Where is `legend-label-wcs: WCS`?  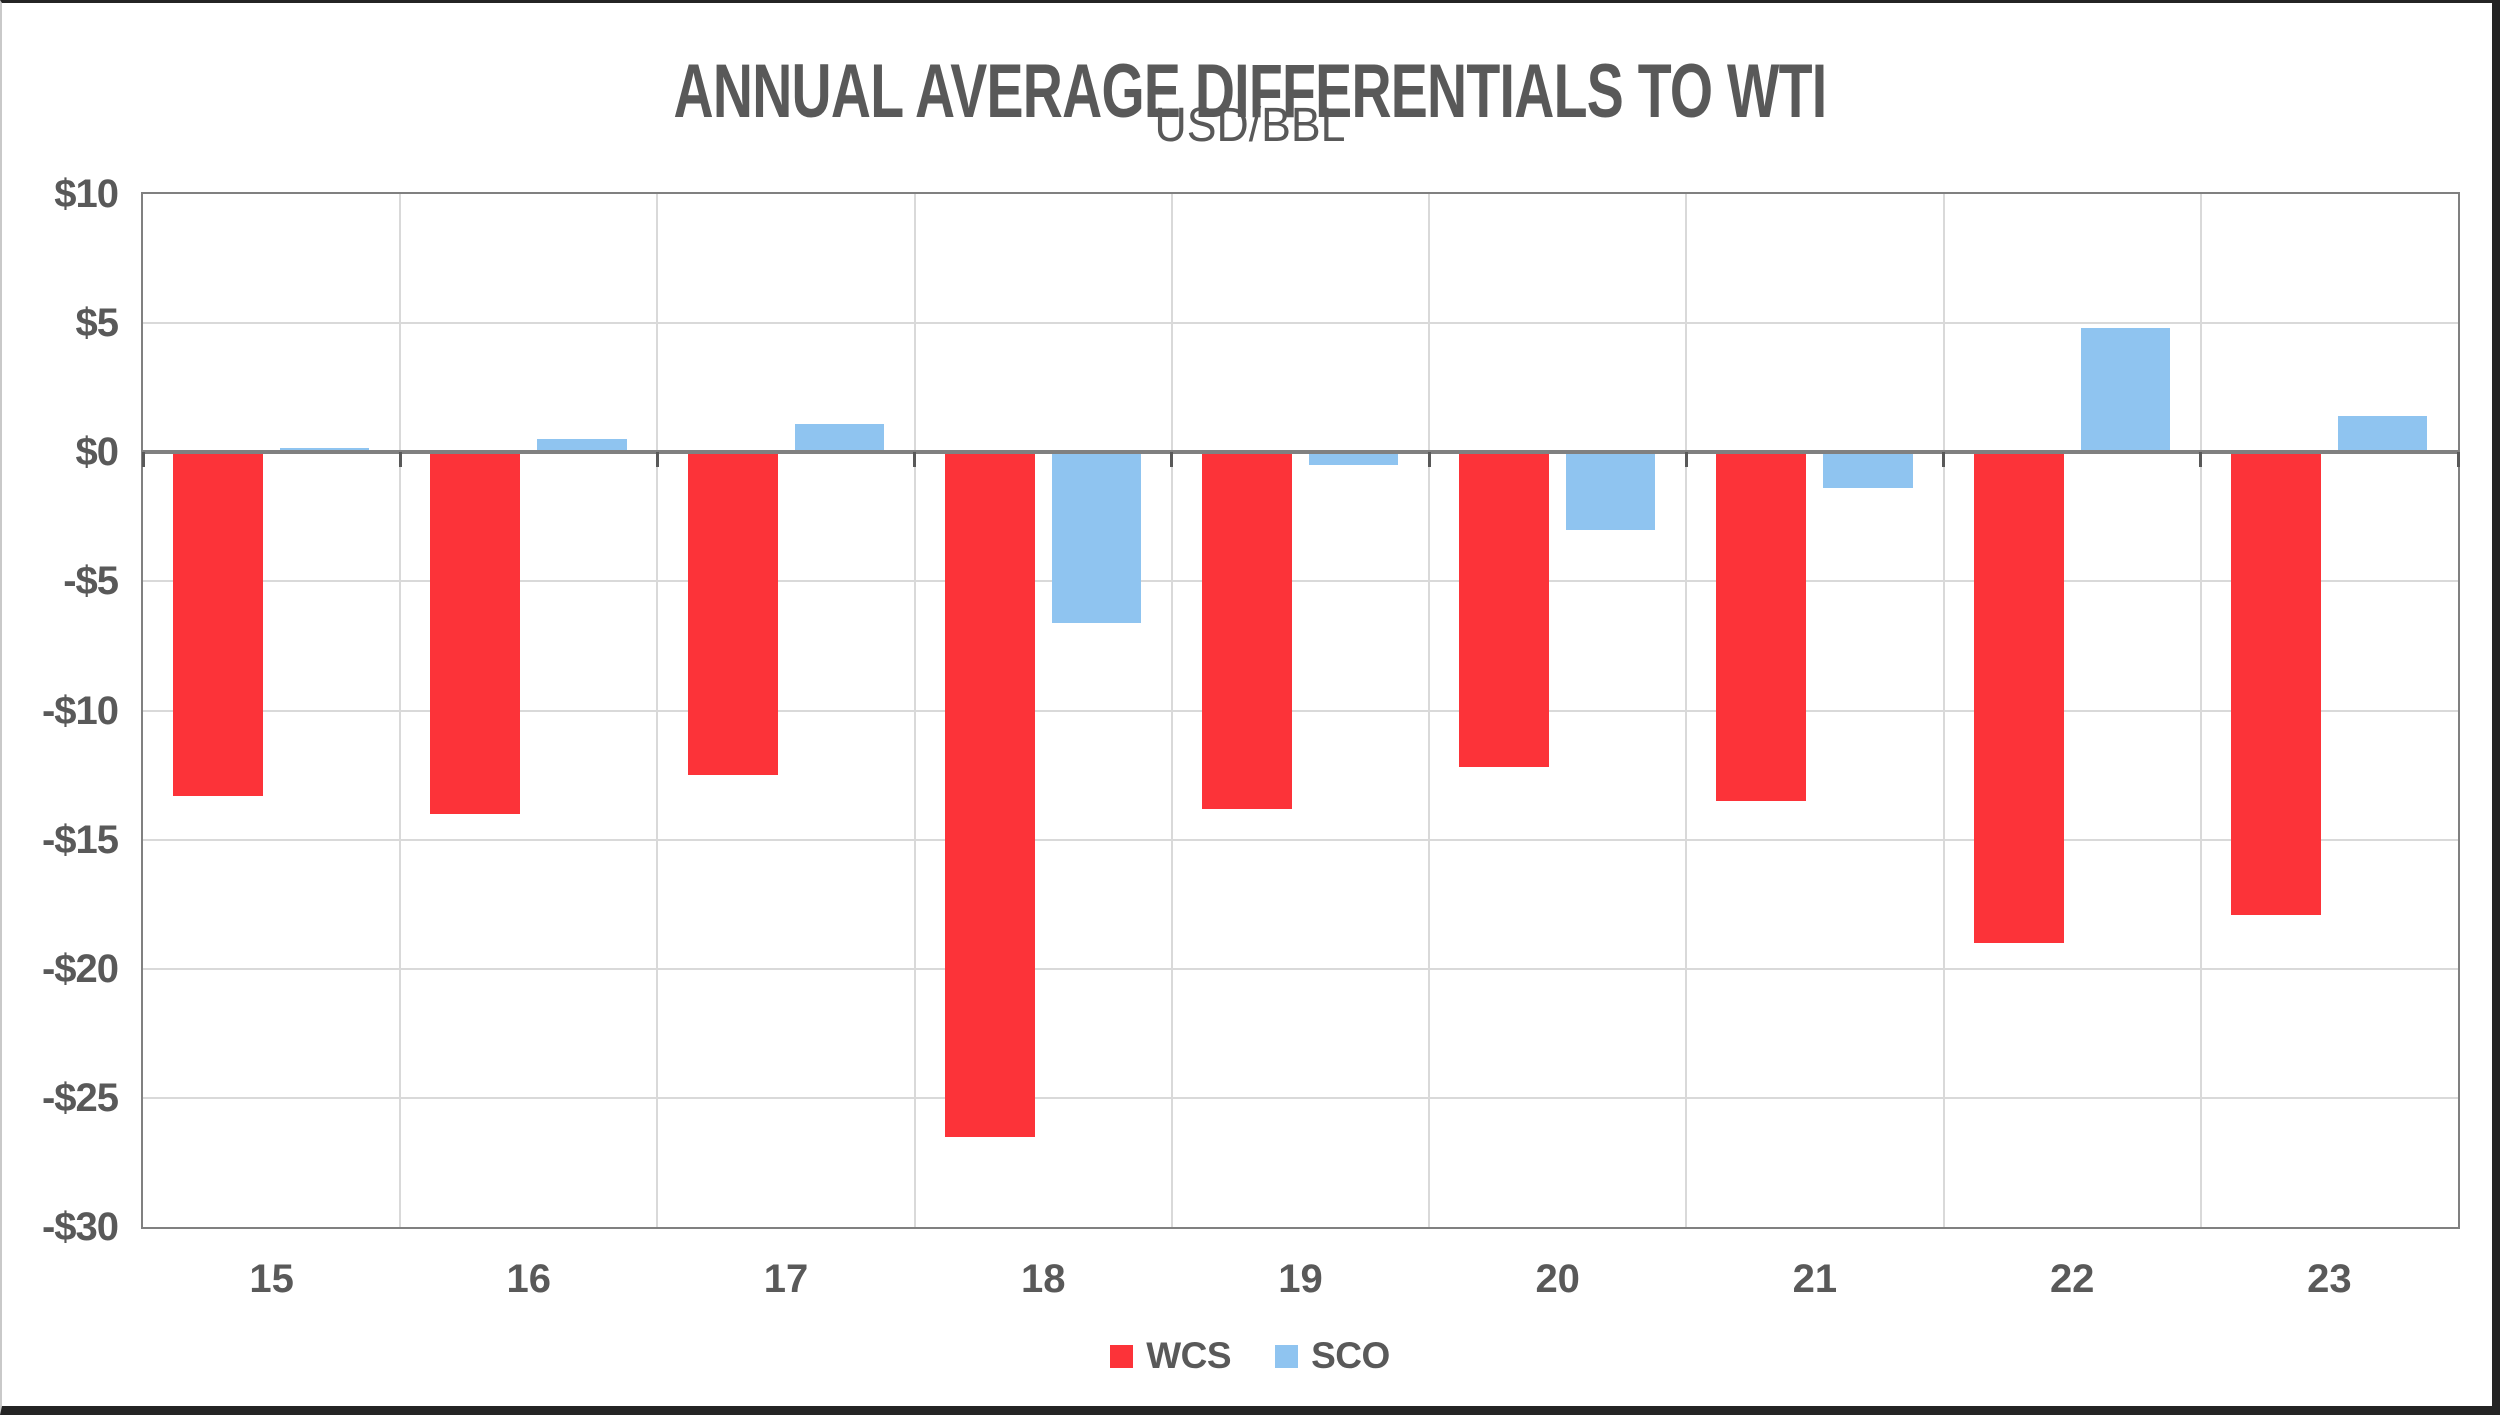
legend-label-wcs: WCS is located at coordinates (1189, 1355).